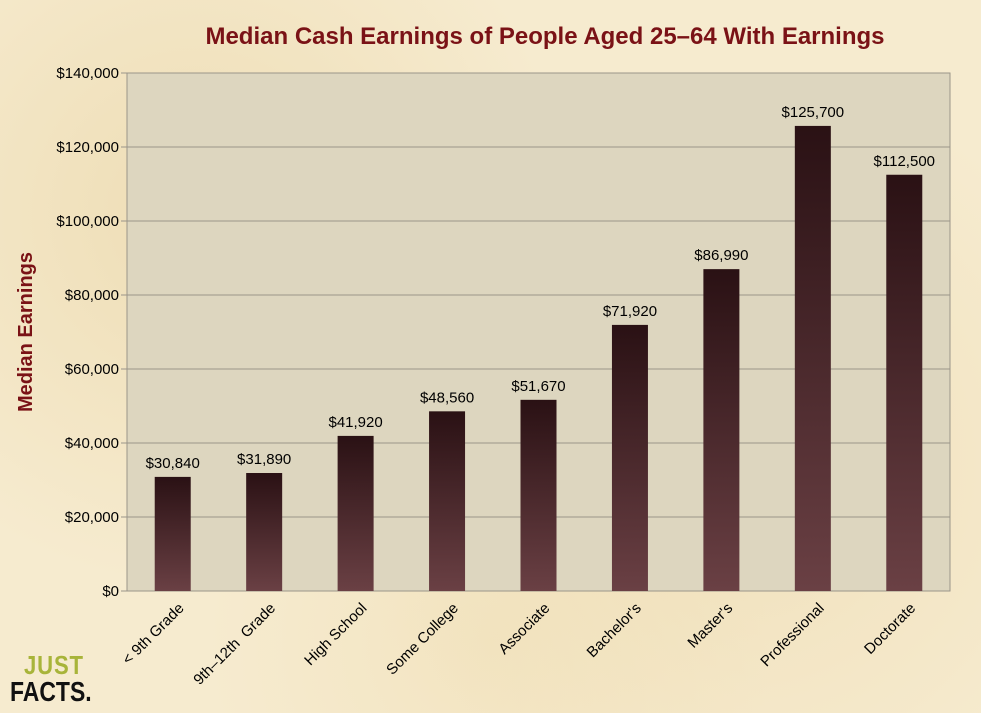 The width and height of the screenshot is (981, 713). I want to click on data-label-3: $41,920, so click(355, 422).